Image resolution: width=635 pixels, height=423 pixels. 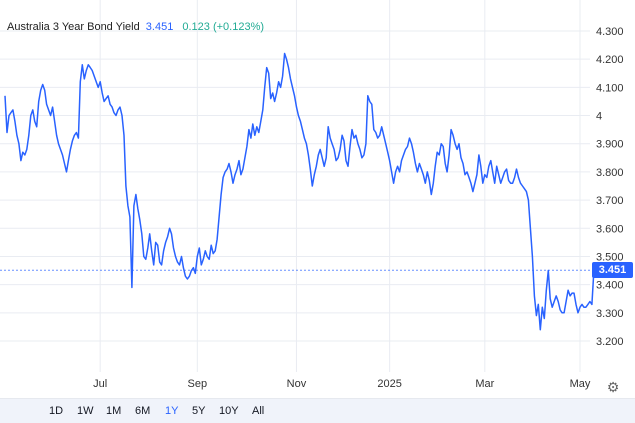 I want to click on x-axis-labels: Jul Sep Nov 2025 Mar May, so click(x=342, y=384).